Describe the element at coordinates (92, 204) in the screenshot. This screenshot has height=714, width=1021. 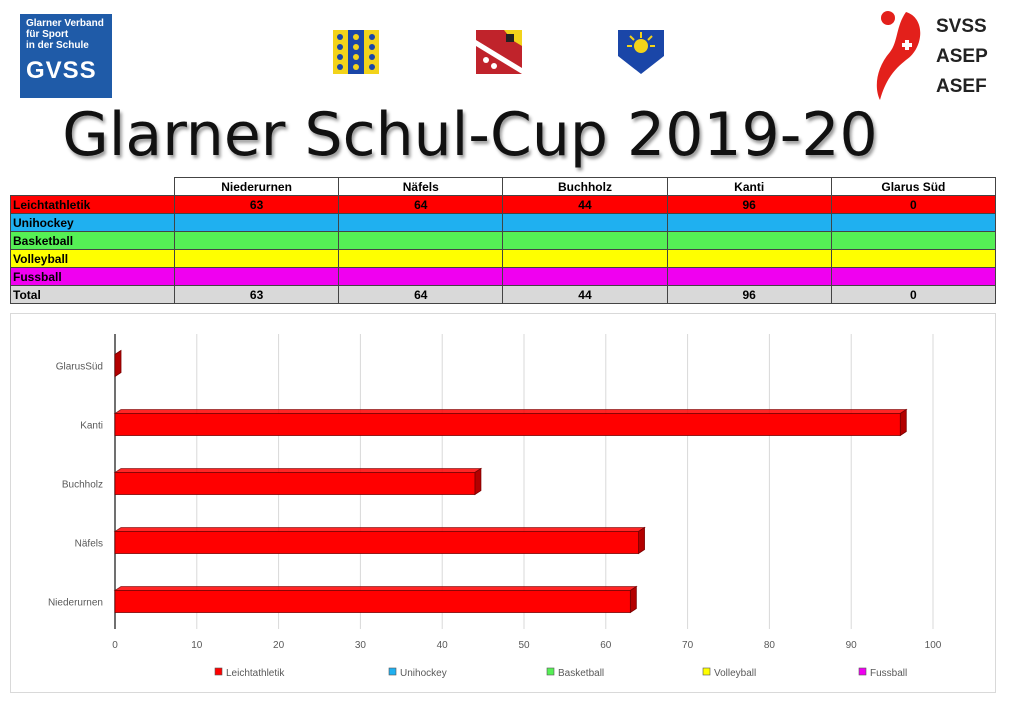
I see `row-label: Leichtathletik` at that location.